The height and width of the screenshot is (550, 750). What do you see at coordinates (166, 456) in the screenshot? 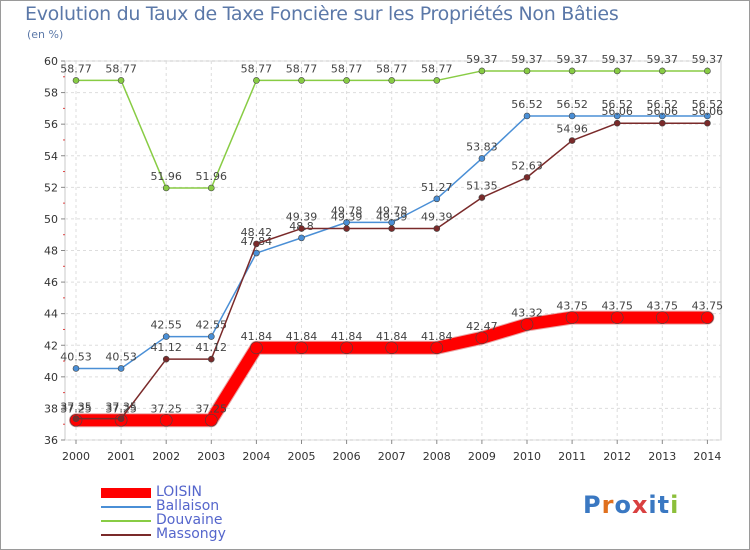
I see `x-tick-label: 2002` at bounding box center [166, 456].